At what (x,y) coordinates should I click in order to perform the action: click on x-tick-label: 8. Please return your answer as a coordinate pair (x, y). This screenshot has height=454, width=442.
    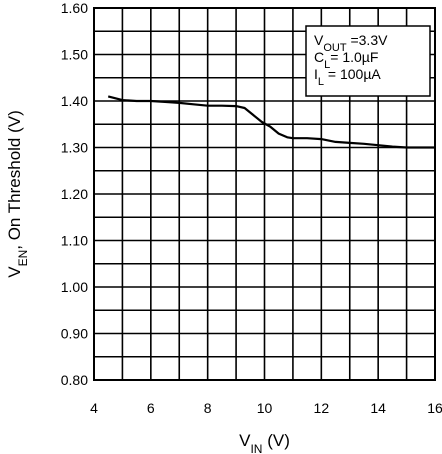
    Looking at the image, I should click on (208, 408).